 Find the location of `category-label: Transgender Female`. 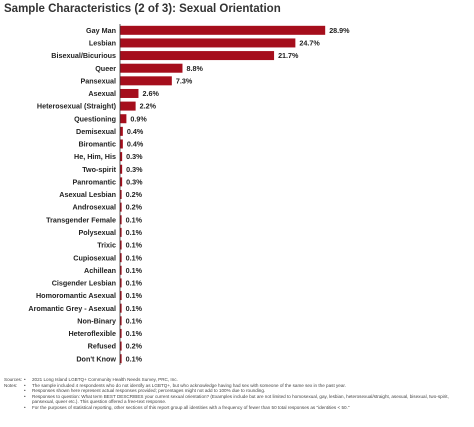

category-label: Transgender Female is located at coordinates (81, 219).